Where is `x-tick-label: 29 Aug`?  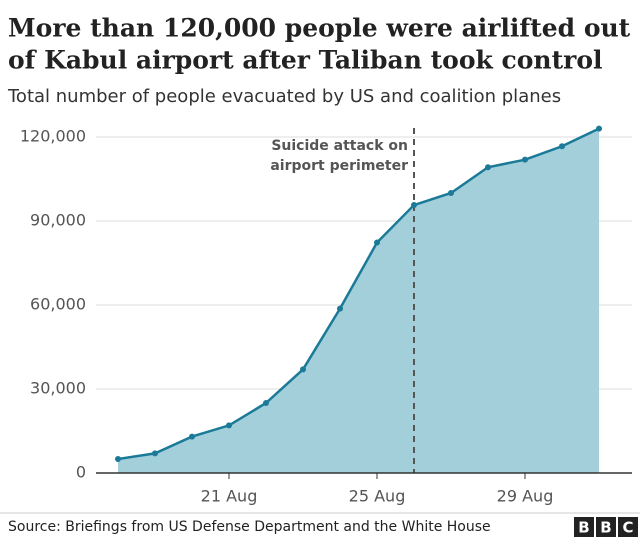 x-tick-label: 29 Aug is located at coordinates (525, 496).